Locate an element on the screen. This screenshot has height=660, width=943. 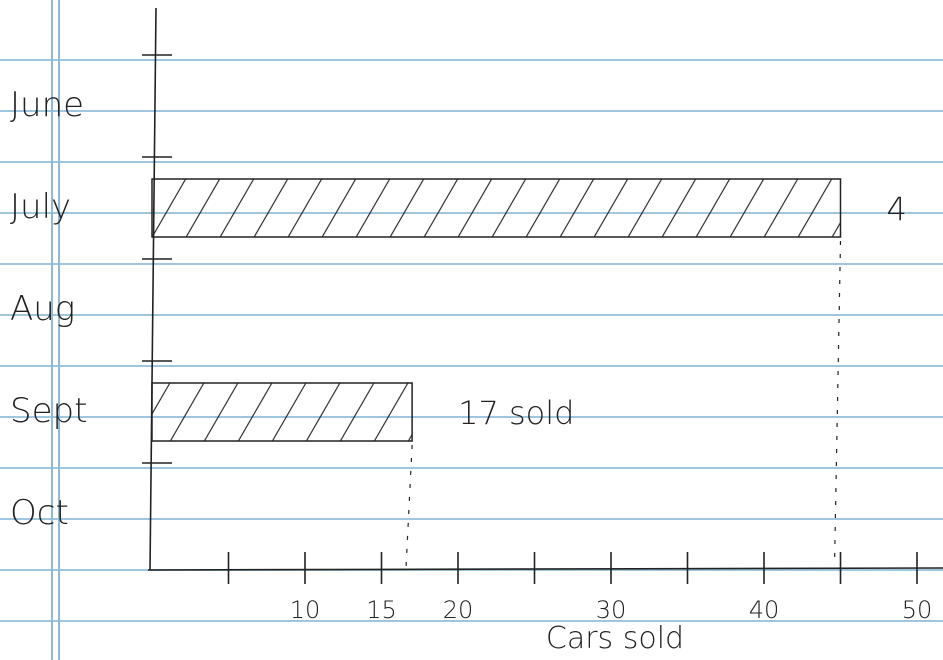
guide-line-sept is located at coordinates (409, 505).